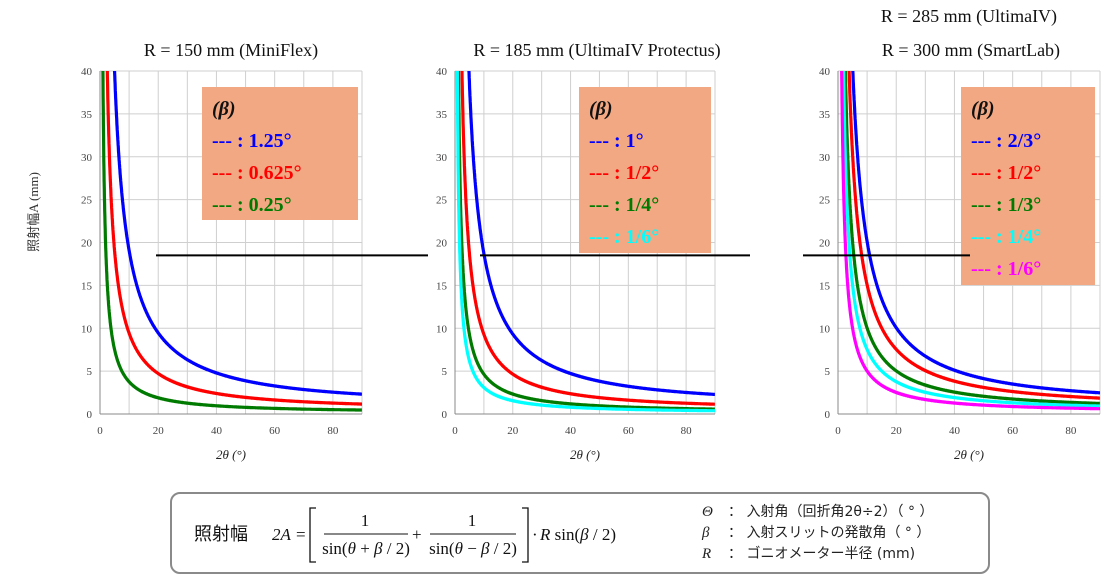 The height and width of the screenshot is (585, 1118). Describe the element at coordinates (616, 141) in the screenshot. I see `legend-entry-1: --- : 1°` at that location.